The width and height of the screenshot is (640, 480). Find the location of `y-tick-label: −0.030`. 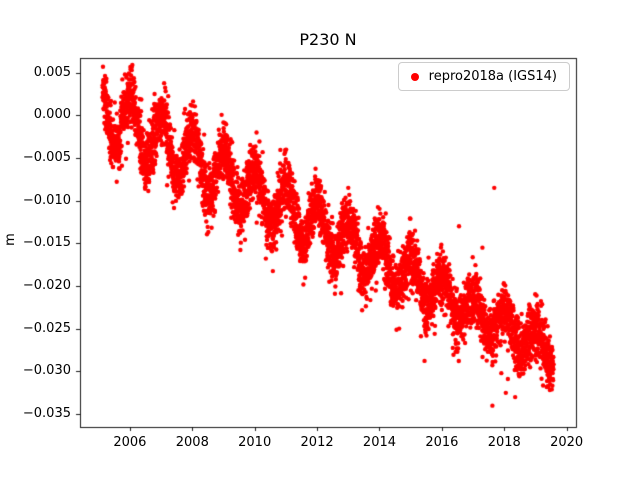

y-tick-label: −0.030 is located at coordinates (46, 371).